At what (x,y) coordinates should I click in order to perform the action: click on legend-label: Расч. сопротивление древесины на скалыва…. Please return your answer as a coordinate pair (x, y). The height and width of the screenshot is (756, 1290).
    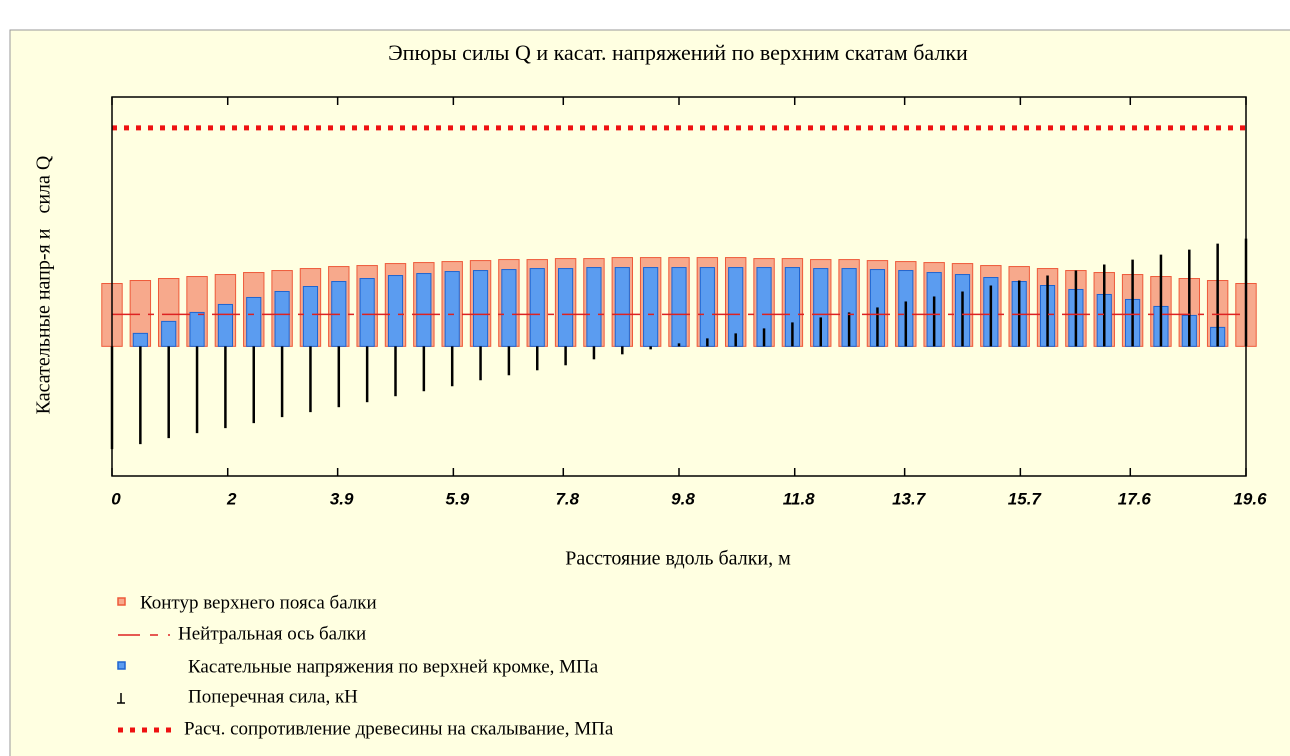
    Looking at the image, I should click on (399, 728).